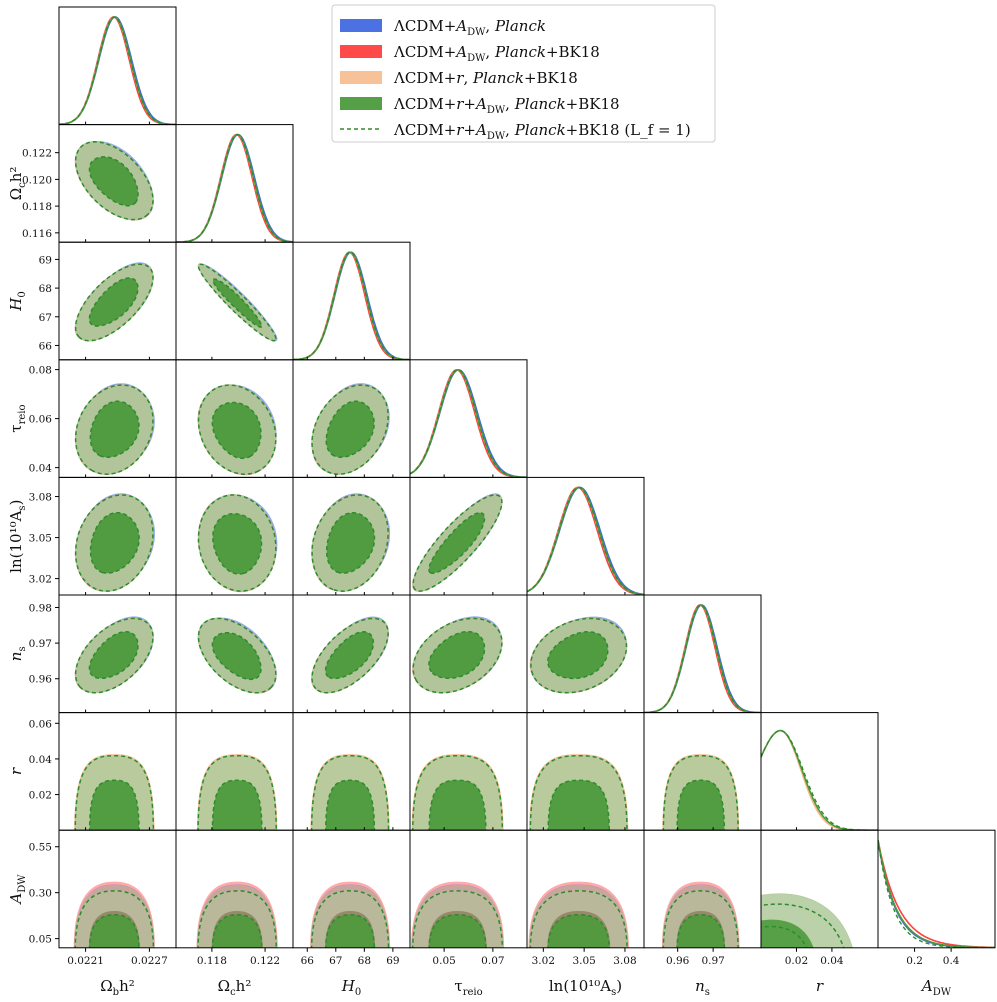  I want to click on x-tick-label: 67, so click(335, 961).